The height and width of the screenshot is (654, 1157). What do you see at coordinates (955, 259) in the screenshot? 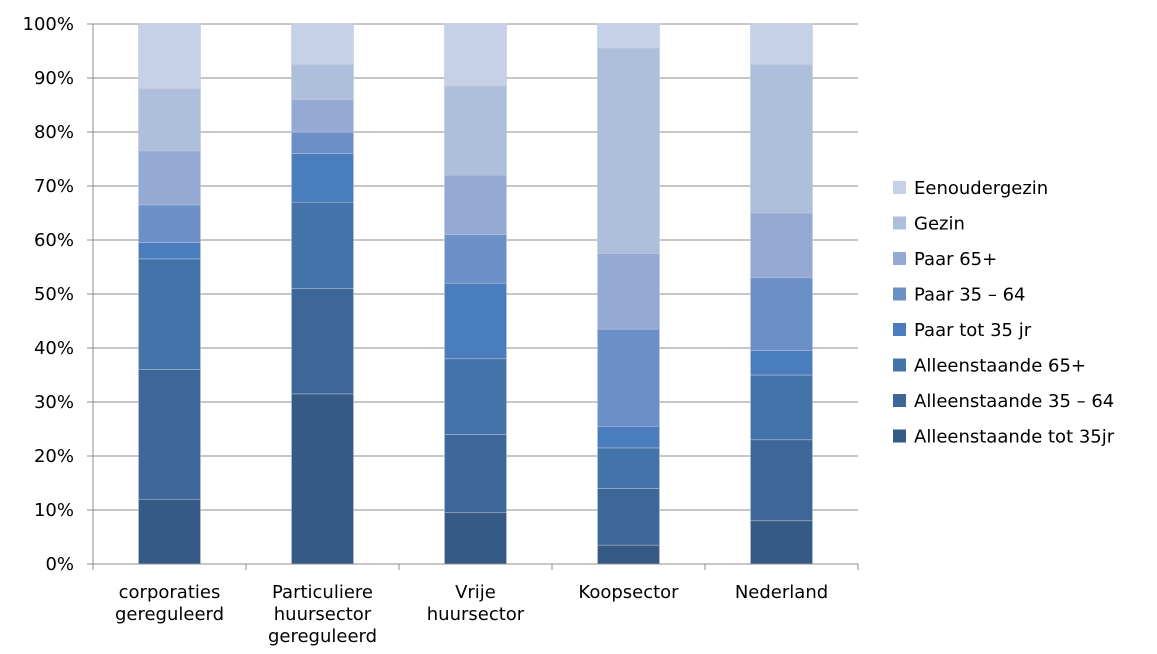
I see `legend-label: Paar 65+` at bounding box center [955, 259].